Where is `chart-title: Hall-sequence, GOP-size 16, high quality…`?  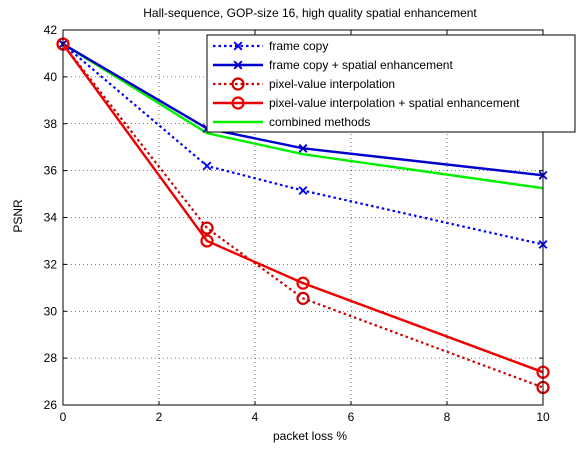 chart-title: Hall-sequence, GOP-size 16, high quality… is located at coordinates (310, 13).